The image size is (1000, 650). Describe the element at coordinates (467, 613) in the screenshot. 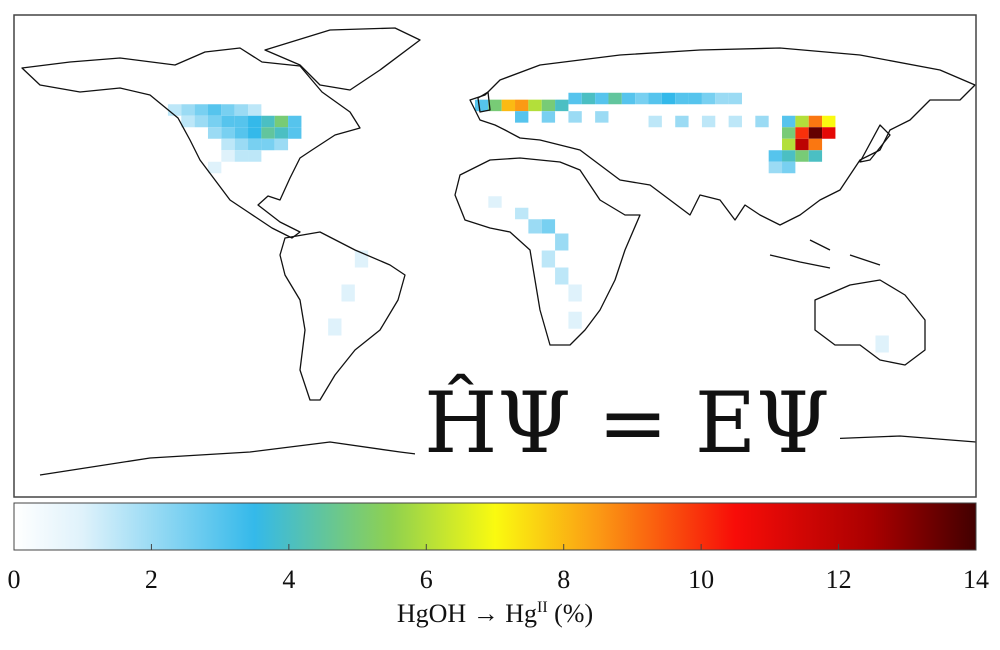

I see `label-main: HgOH → Hg` at that location.